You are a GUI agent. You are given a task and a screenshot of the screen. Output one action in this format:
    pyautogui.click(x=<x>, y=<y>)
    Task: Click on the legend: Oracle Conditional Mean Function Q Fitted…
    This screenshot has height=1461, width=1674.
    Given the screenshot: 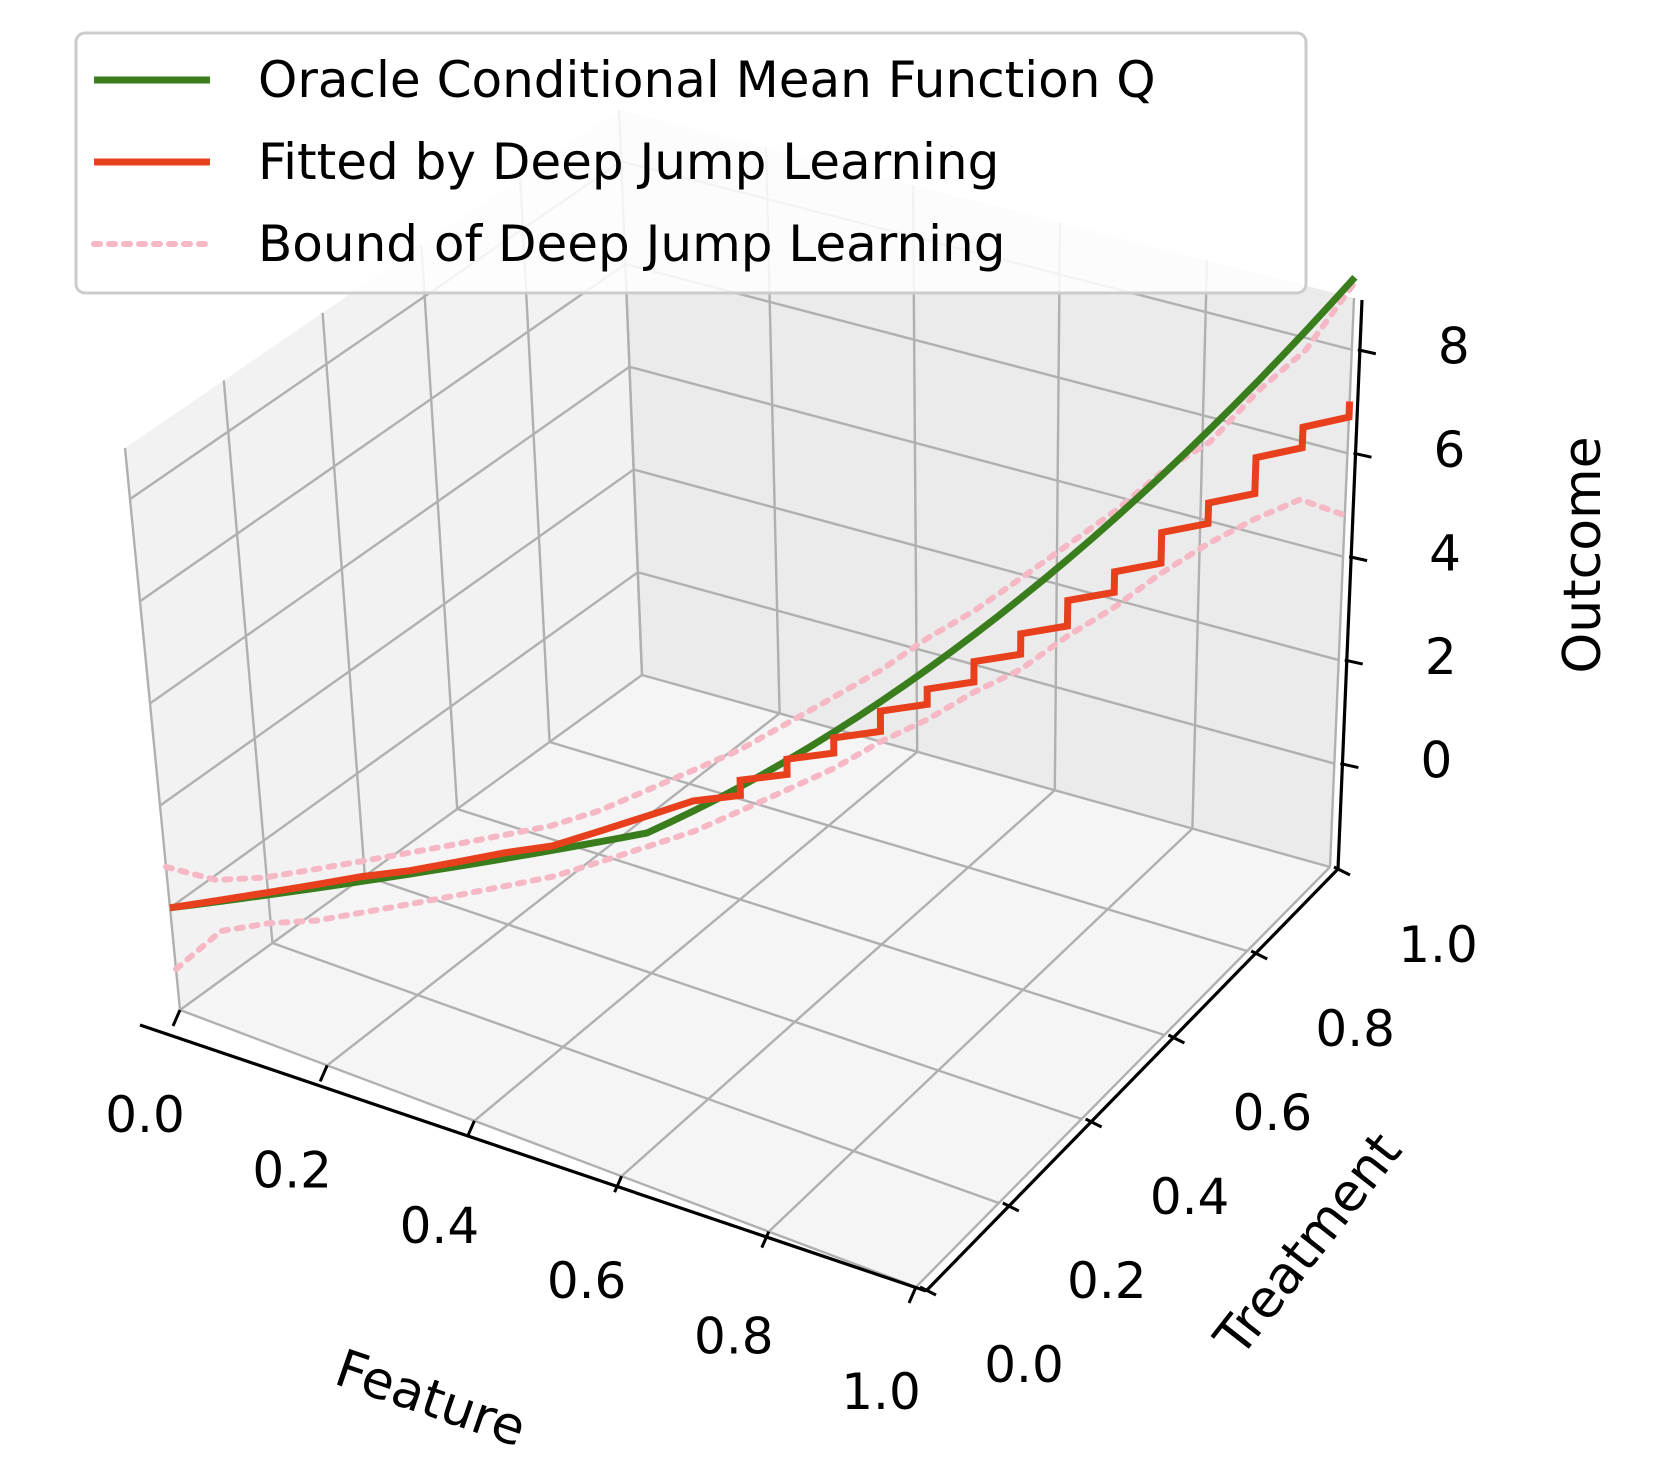 What is the action you would take?
    pyautogui.click(x=691, y=163)
    